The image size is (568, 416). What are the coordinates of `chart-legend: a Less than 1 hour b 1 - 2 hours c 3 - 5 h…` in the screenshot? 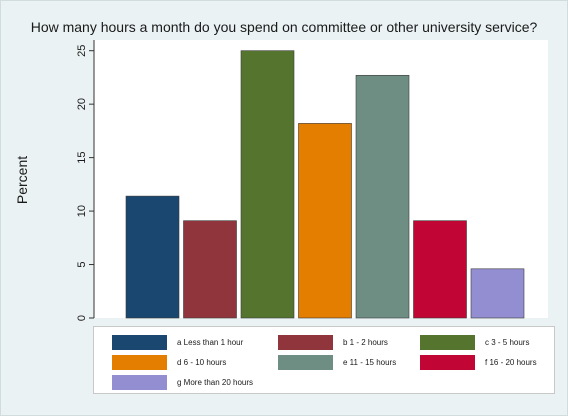 It's located at (324, 360).